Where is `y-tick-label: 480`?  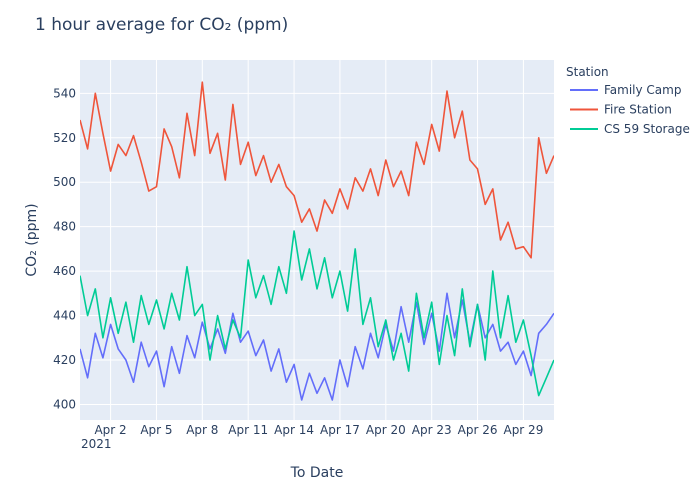 y-tick-label: 480 is located at coordinates (64, 227).